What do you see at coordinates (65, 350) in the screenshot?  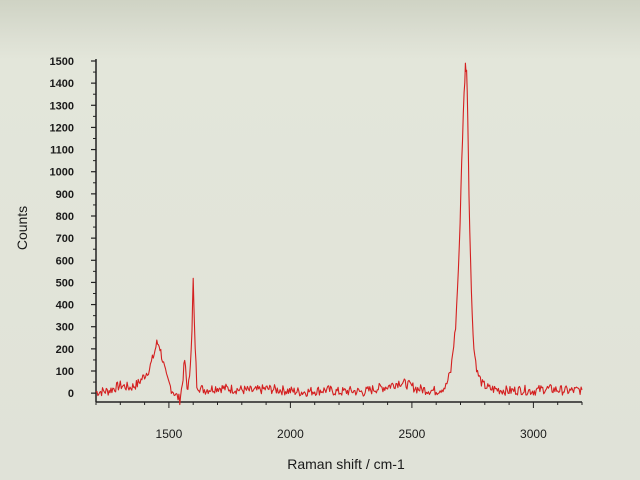 I see `y-tick-label: 200` at bounding box center [65, 350].